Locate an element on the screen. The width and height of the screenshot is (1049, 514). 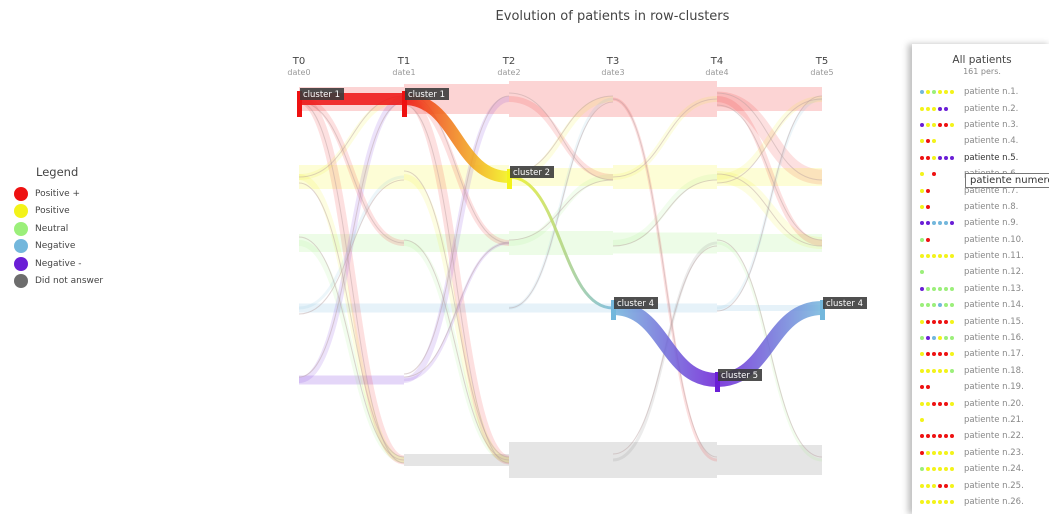
patient-row: patiente n.8. is located at coordinates (980, 207).